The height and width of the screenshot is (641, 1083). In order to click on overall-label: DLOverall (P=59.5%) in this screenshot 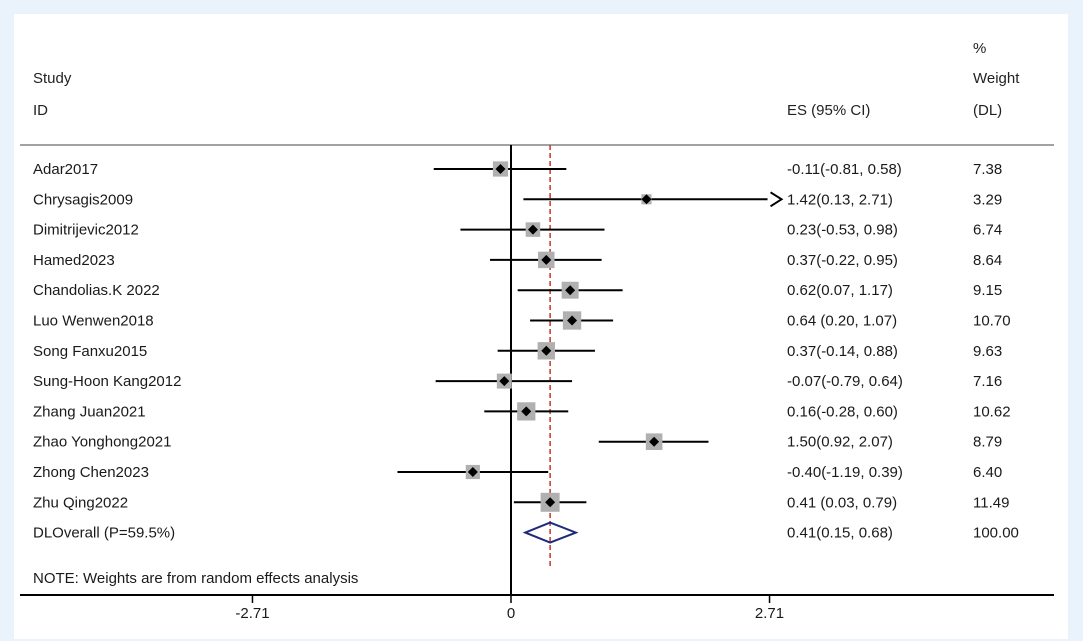, I will do `click(104, 533)`.